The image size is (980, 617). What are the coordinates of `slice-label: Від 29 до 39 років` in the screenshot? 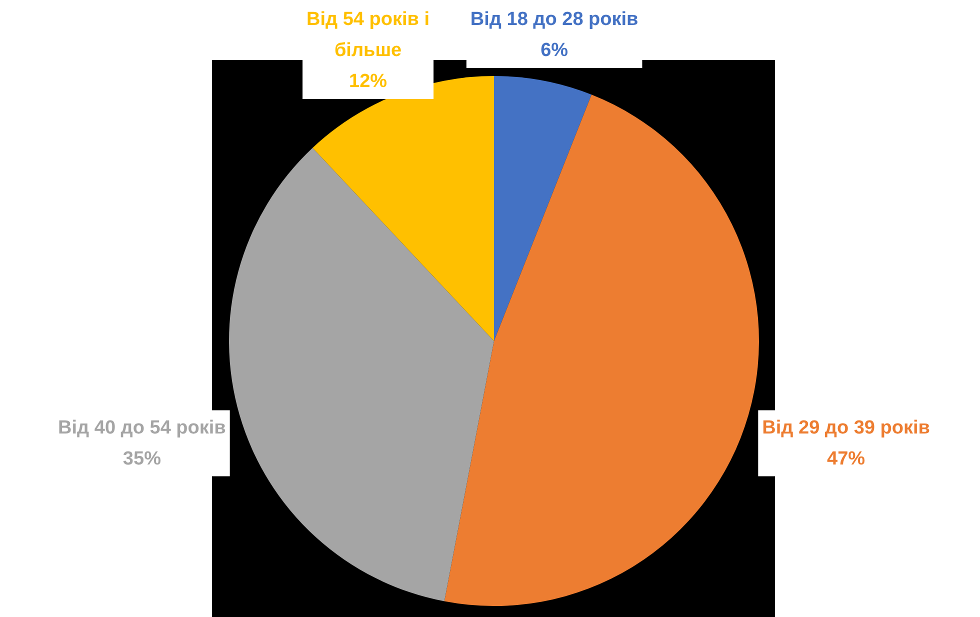 It's located at (846, 427).